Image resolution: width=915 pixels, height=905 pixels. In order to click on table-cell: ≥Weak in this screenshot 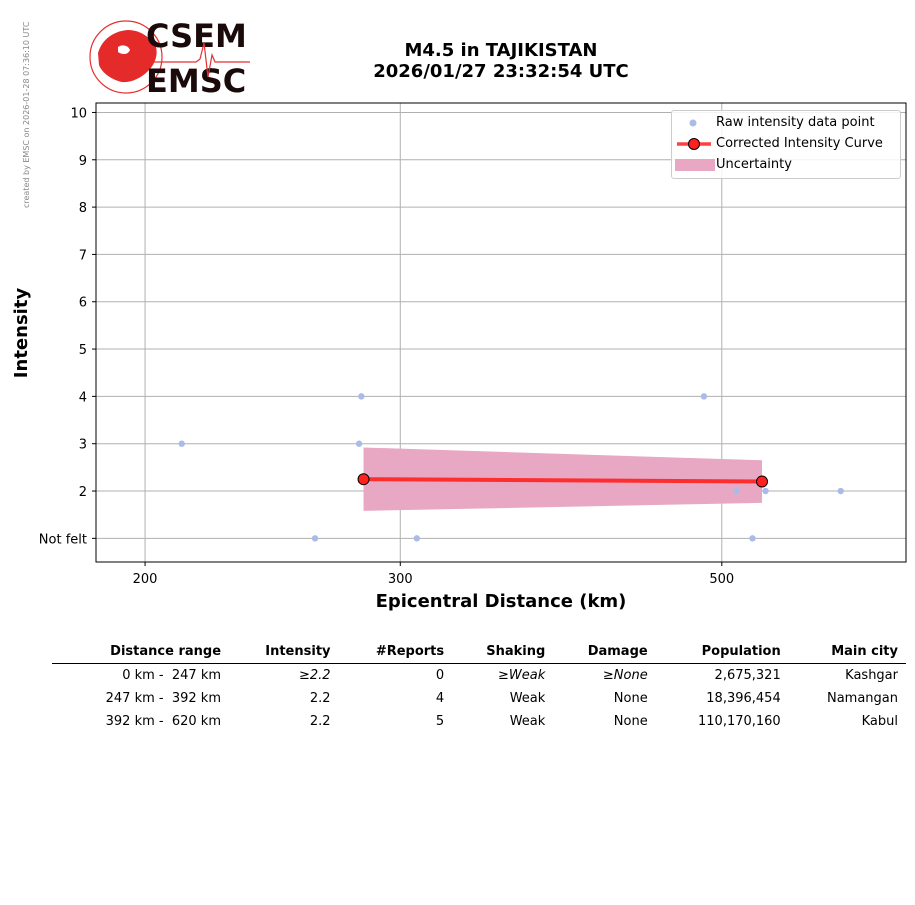, I will do `click(522, 675)`.